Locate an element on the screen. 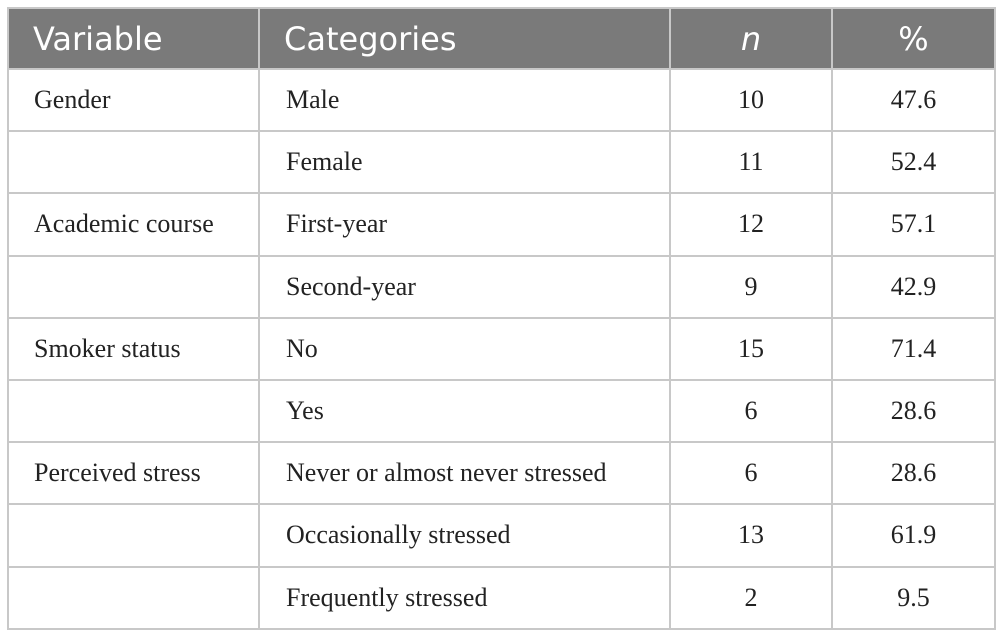 The image size is (1003, 638). table-row: Female 11 52.4 is located at coordinates (501, 162).